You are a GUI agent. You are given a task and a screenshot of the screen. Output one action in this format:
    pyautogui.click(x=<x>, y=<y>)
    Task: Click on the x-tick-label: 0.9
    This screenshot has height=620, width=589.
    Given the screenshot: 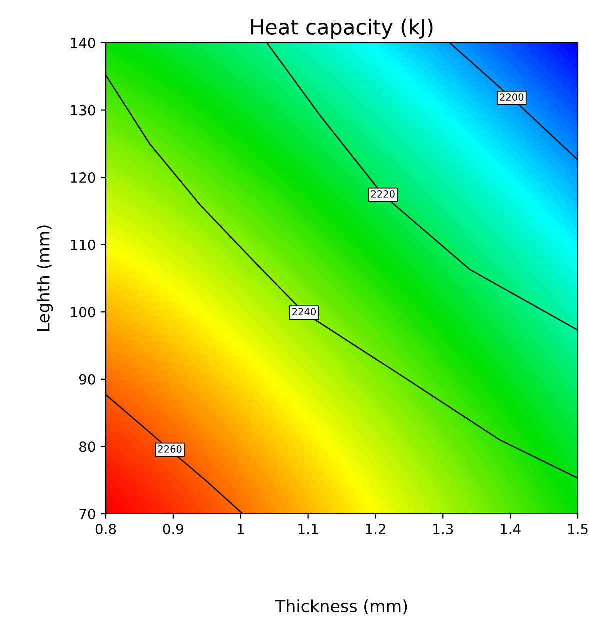 What is the action you would take?
    pyautogui.click(x=173, y=529)
    